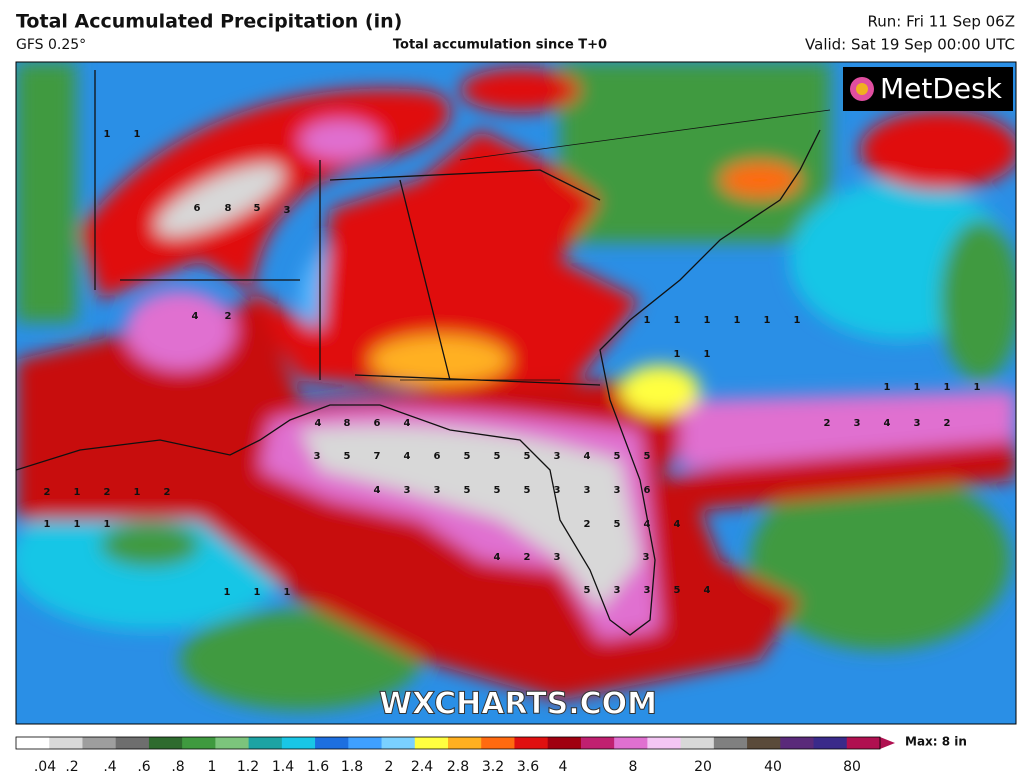 The image size is (1024, 783). What do you see at coordinates (422, 767) in the screenshot?
I see `legend-label: 2.4` at bounding box center [422, 767].